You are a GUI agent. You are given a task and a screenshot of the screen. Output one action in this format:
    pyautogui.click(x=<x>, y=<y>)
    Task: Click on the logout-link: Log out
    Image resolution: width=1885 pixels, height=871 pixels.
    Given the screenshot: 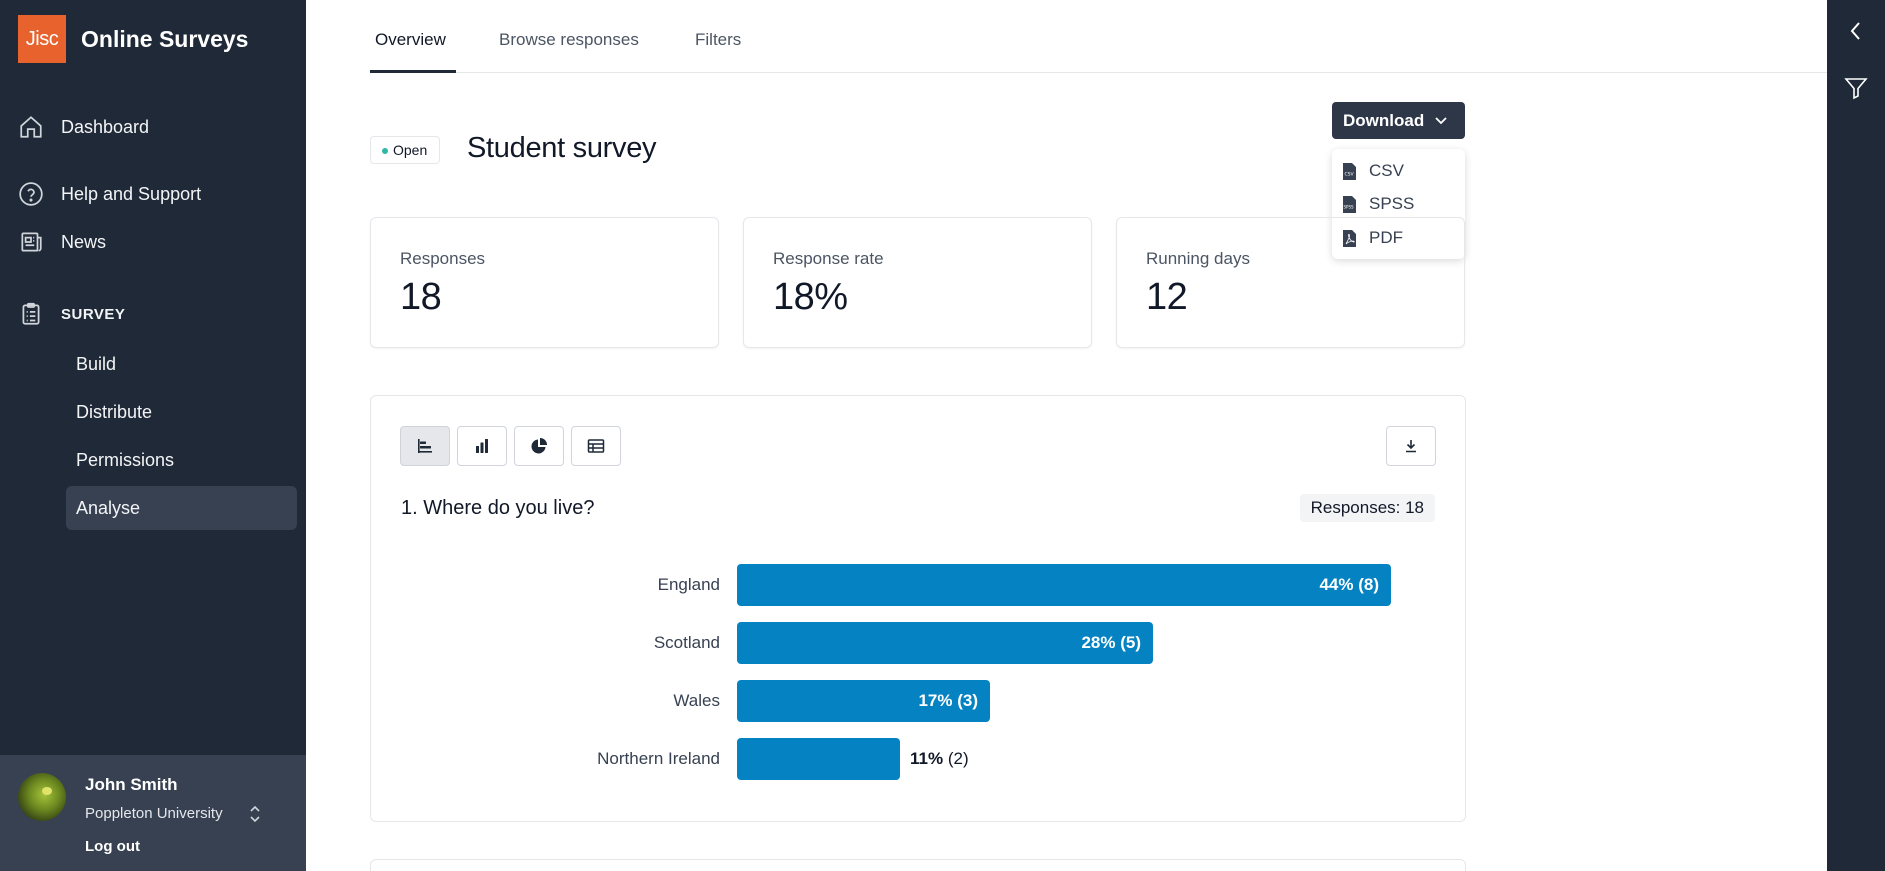 What is the action you would take?
    pyautogui.click(x=112, y=846)
    